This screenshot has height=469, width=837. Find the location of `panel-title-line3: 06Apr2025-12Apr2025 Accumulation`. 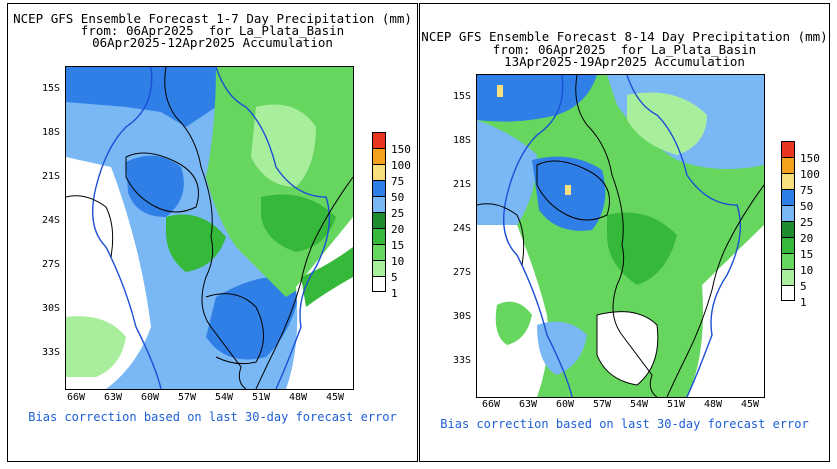

panel-title-line3: 06Apr2025-12Apr2025 Accumulation is located at coordinates (212, 42).